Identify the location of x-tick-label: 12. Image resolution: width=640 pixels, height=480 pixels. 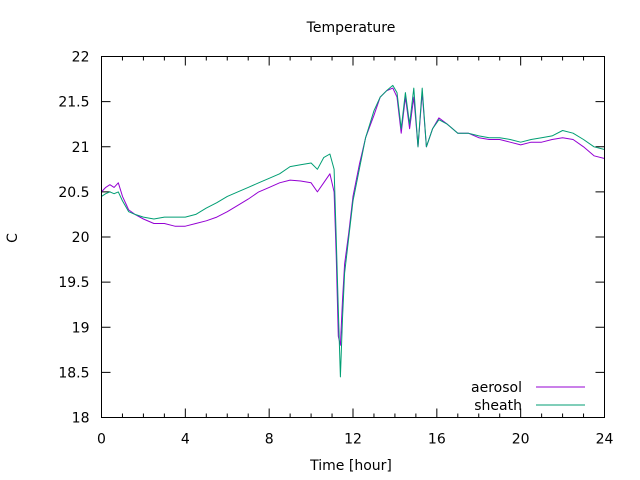
(353, 440).